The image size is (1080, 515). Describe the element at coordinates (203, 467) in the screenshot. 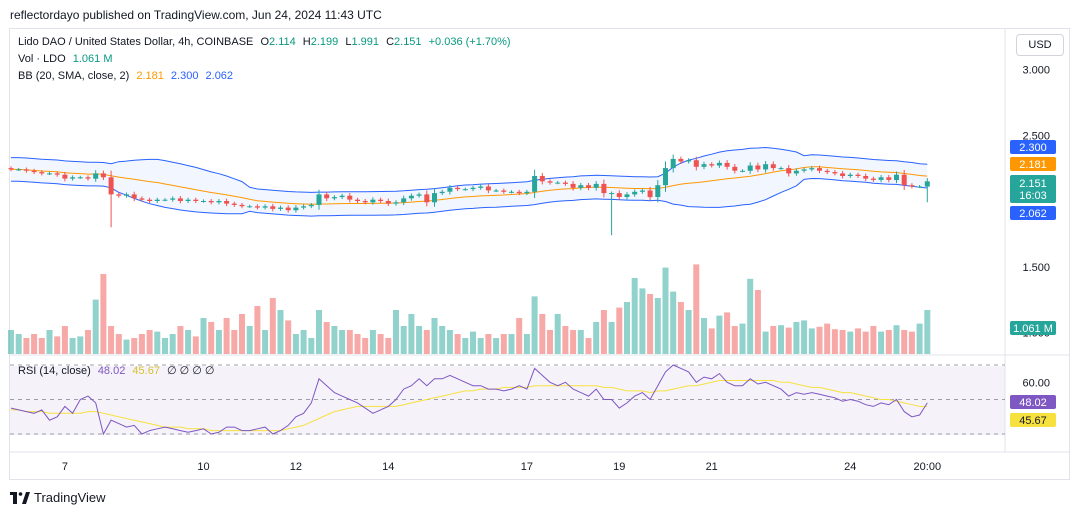

I see `time-tick-label: 10` at that location.